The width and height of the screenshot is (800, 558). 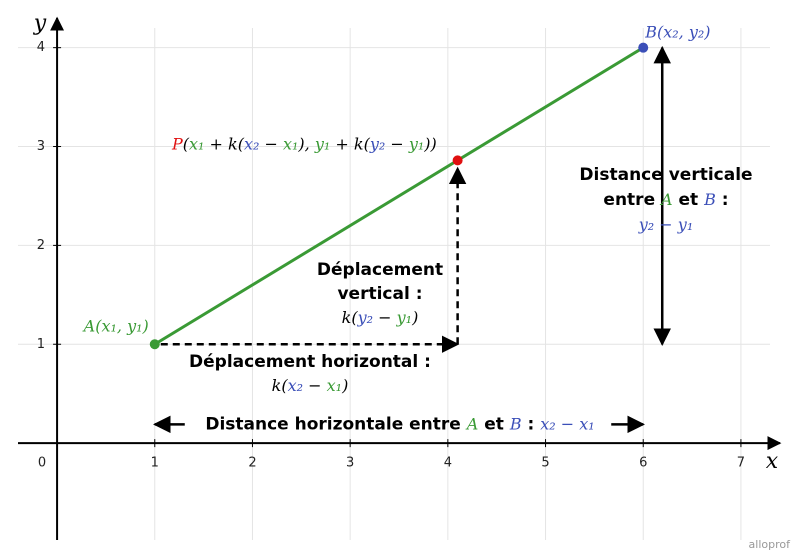 I want to click on y-axis-label: y, so click(x=40, y=23).